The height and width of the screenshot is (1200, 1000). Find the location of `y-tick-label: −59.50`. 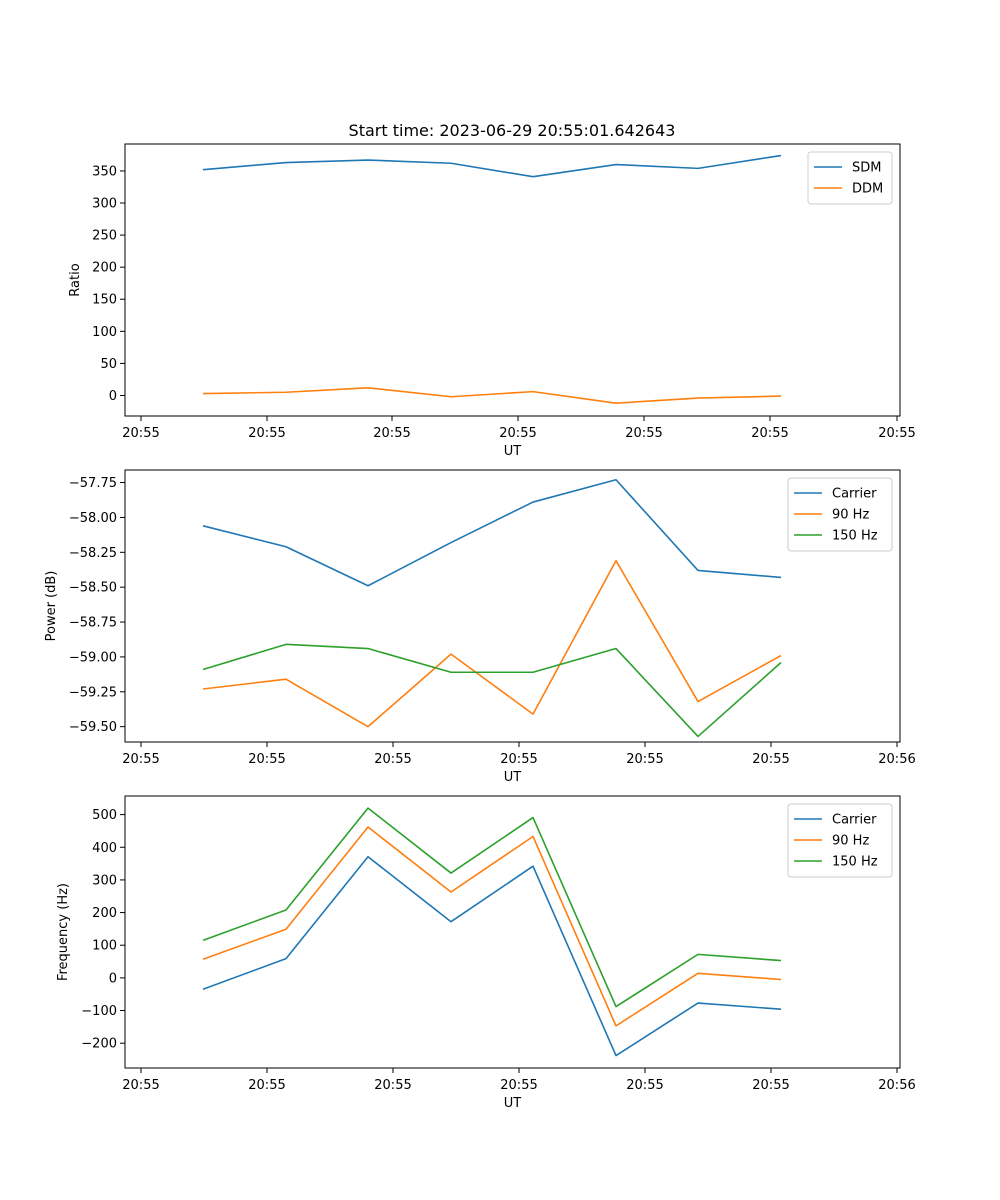

y-tick-label: −59.50 is located at coordinates (93, 727).